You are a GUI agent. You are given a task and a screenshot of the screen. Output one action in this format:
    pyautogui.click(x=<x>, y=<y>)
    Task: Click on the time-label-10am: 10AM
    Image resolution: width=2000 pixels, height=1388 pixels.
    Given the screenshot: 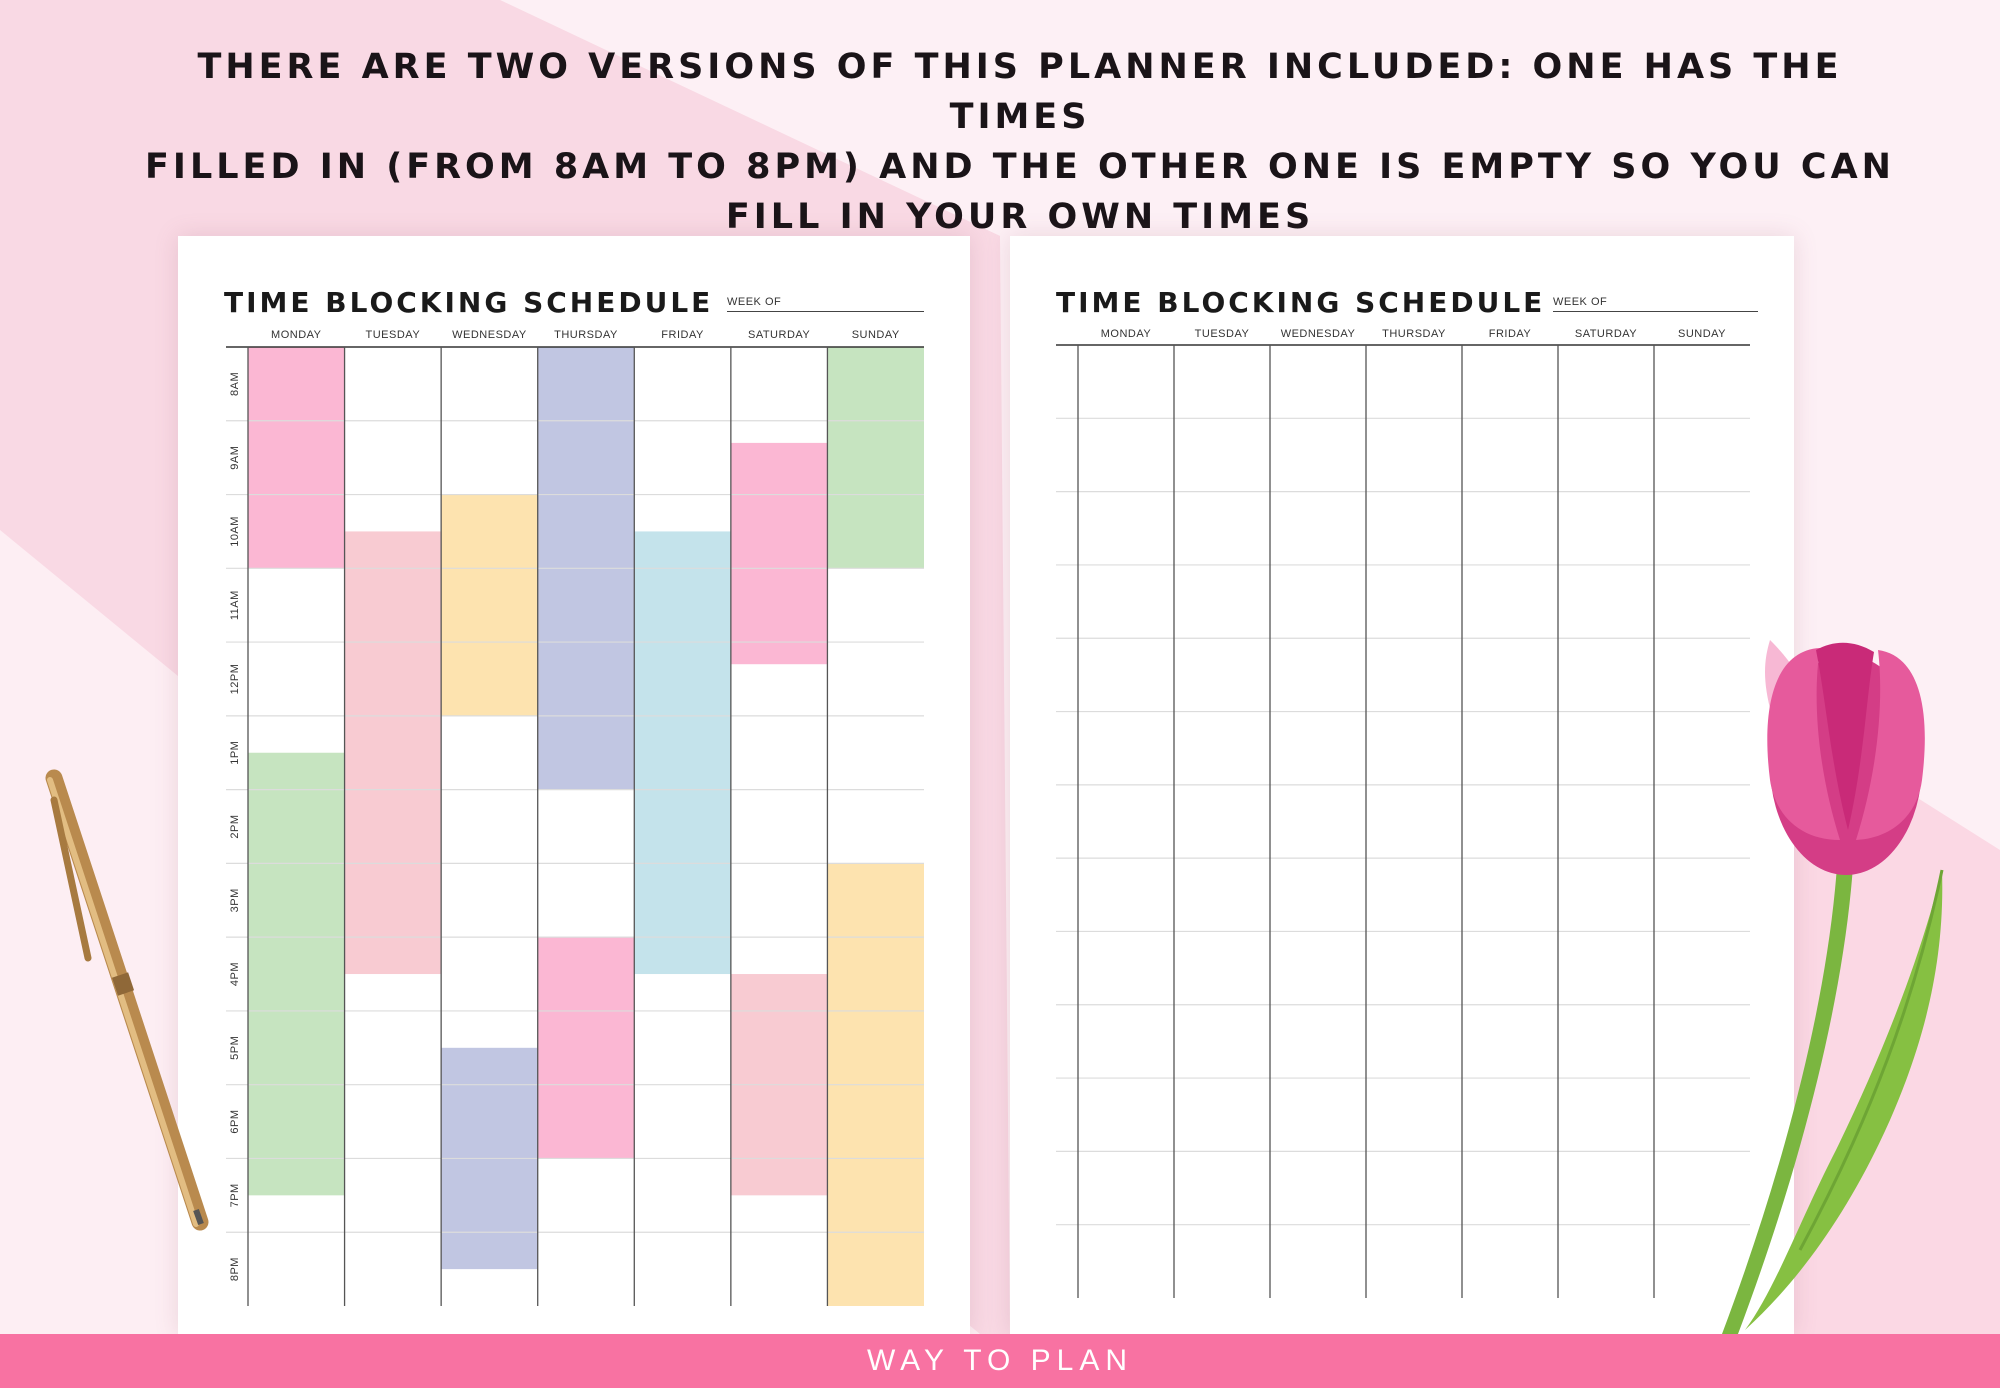 What is the action you would take?
    pyautogui.click(x=235, y=531)
    